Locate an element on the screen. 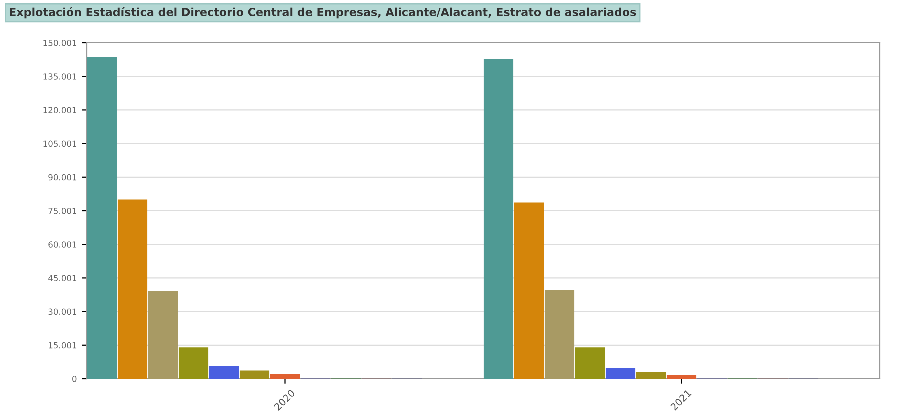 This screenshot has height=419, width=906. y-tick-label: 45.001 is located at coordinates (62, 278).